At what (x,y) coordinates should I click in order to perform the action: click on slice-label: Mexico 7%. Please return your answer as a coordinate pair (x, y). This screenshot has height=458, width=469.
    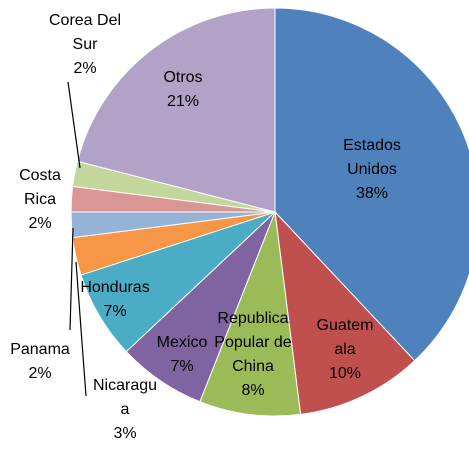
    Looking at the image, I should click on (182, 355).